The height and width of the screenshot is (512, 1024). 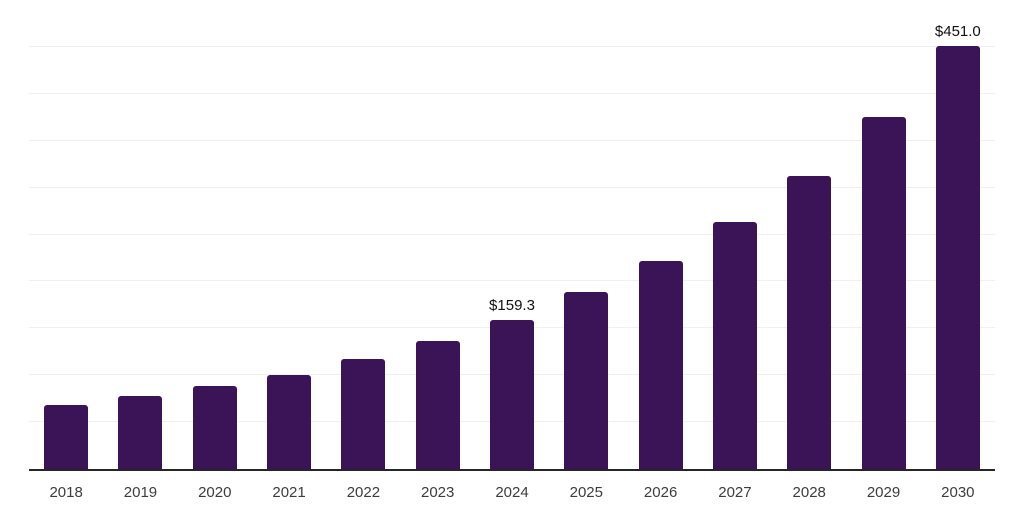 I want to click on value-label-2024: $159.3, so click(x=512, y=305).